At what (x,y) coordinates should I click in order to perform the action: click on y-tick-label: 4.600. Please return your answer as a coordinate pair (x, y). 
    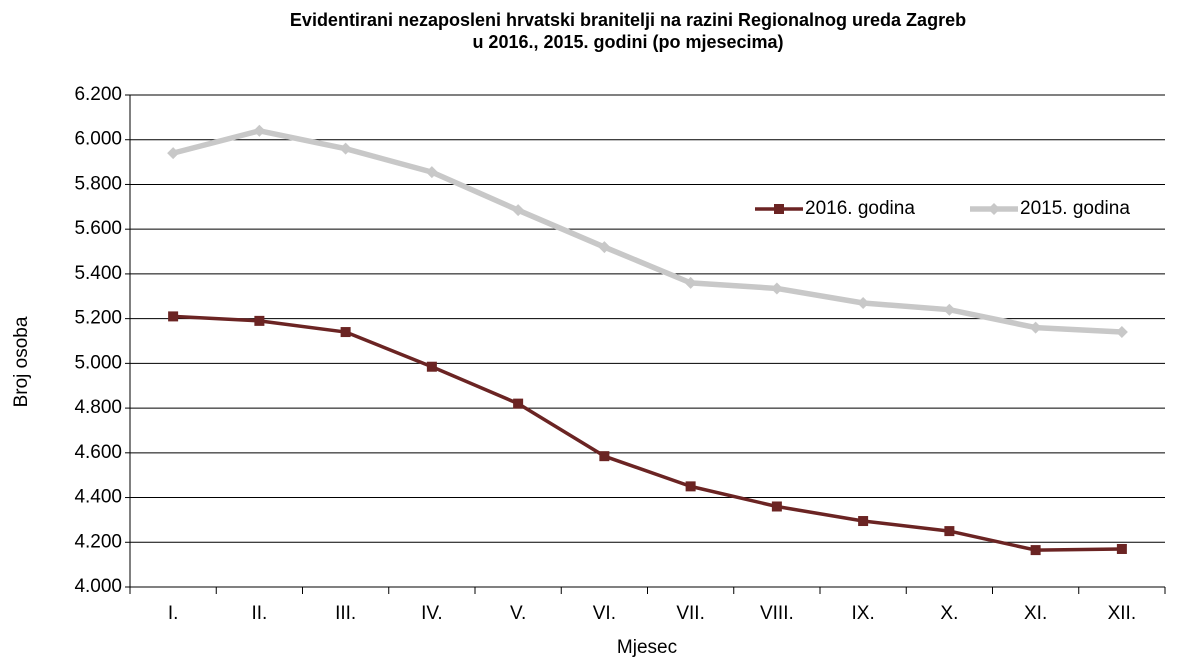
    Looking at the image, I should click on (98, 452).